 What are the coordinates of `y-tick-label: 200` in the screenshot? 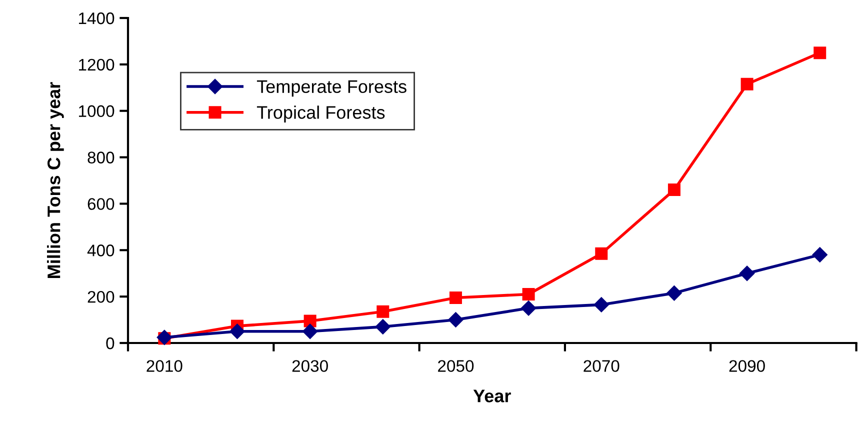 It's located at (101, 296).